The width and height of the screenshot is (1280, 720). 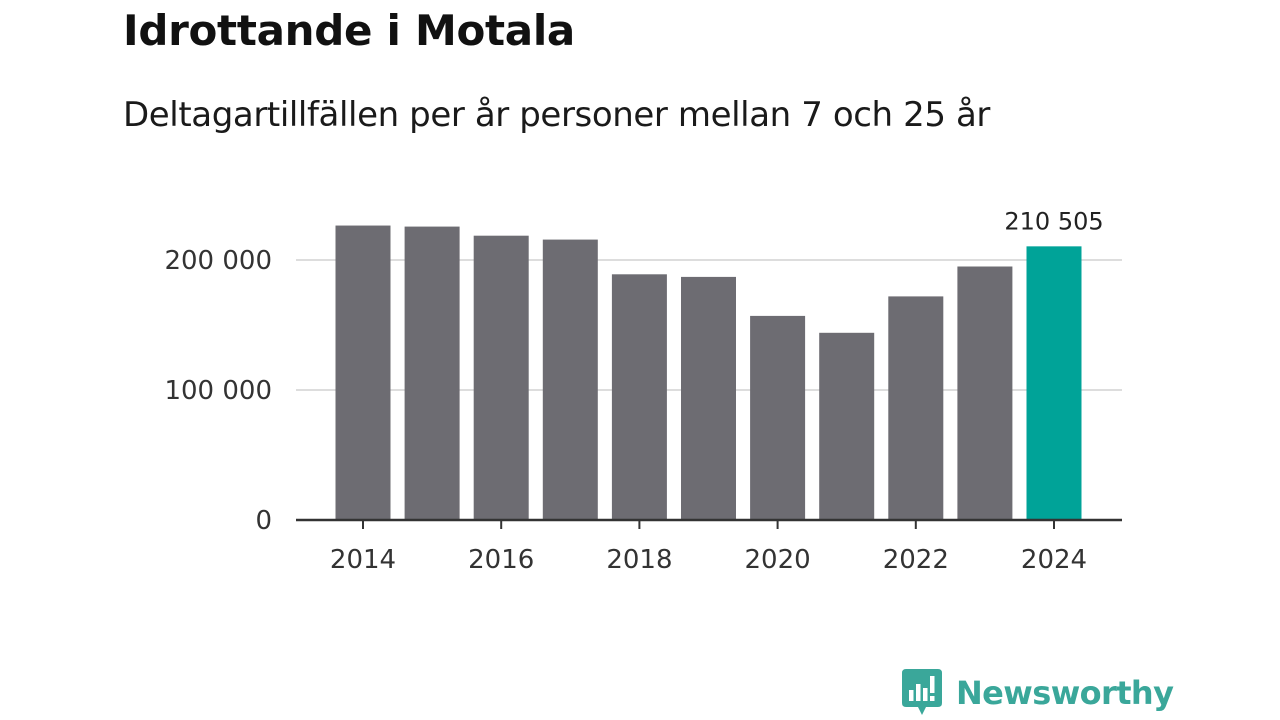 I want to click on y-tick-label: 100 000, so click(x=218, y=391).